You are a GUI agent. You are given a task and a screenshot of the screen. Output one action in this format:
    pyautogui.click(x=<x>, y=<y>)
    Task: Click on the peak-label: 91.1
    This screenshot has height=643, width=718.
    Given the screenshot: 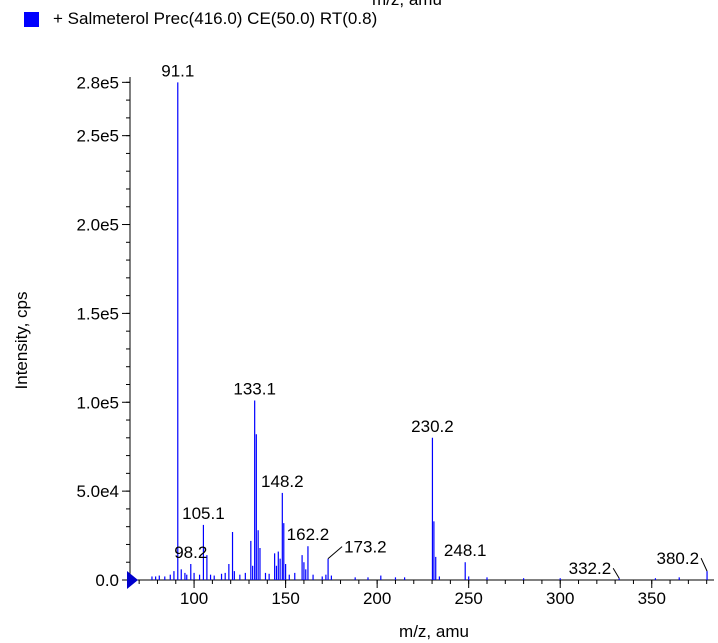 What is the action you would take?
    pyautogui.click(x=177, y=70)
    